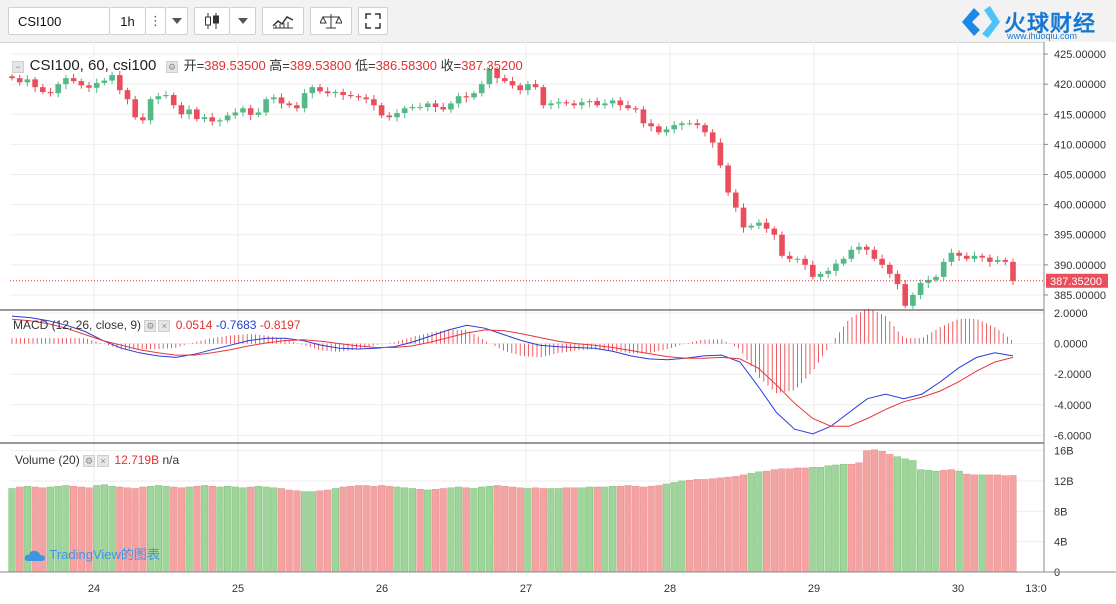  I want to click on indicators-button, so click(283, 21).